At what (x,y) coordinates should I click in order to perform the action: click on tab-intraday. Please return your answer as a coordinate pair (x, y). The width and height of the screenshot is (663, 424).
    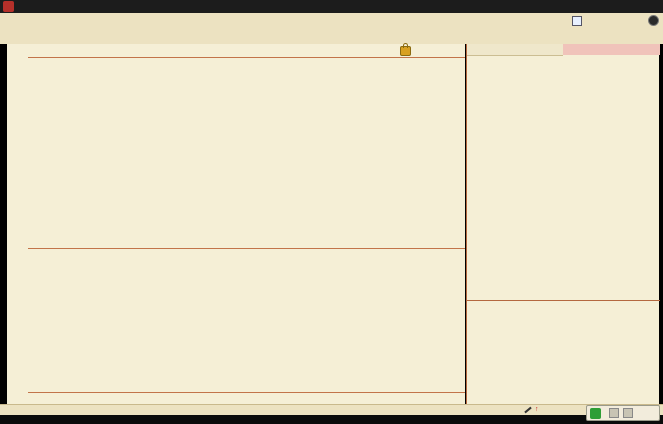
    Looking at the image, I should click on (515, 50).